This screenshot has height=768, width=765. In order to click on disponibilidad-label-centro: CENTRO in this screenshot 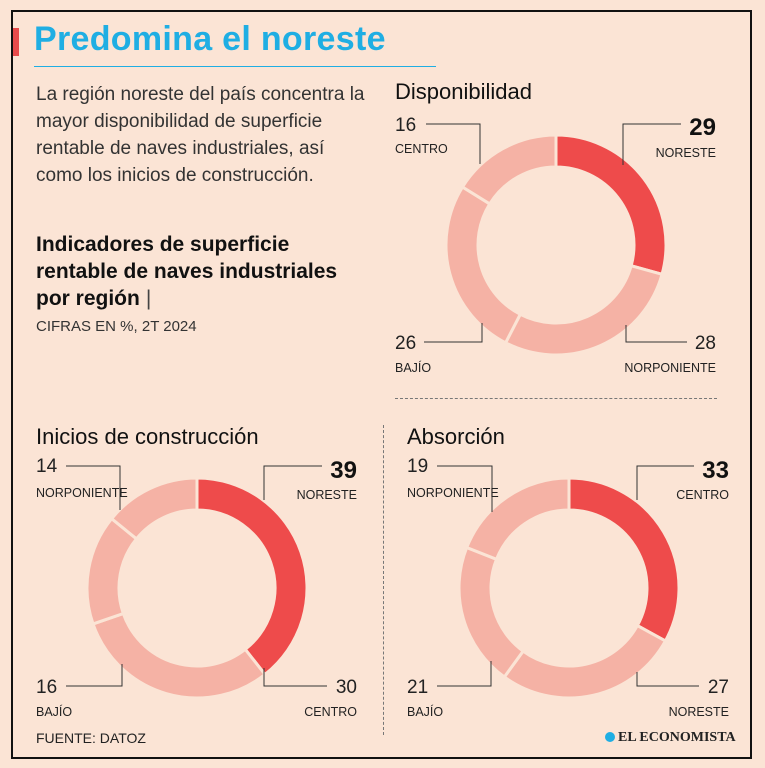, I will do `click(421, 149)`.